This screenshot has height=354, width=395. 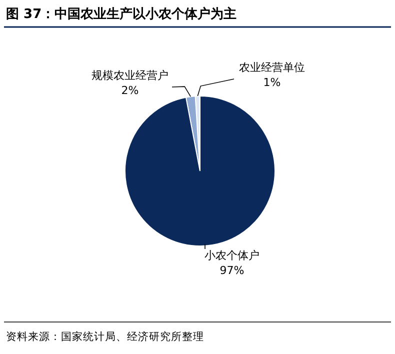 What do you see at coordinates (130, 90) in the screenshot?
I see `data-label: 2%` at bounding box center [130, 90].